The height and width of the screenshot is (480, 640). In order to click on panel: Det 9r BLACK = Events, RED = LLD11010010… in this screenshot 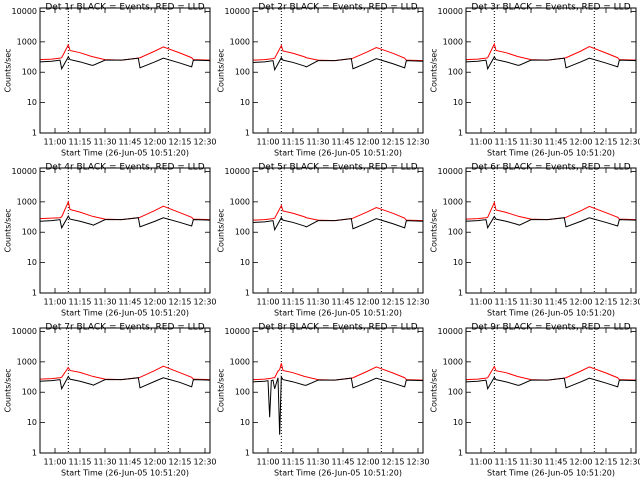, I will do `click(535, 400)`.